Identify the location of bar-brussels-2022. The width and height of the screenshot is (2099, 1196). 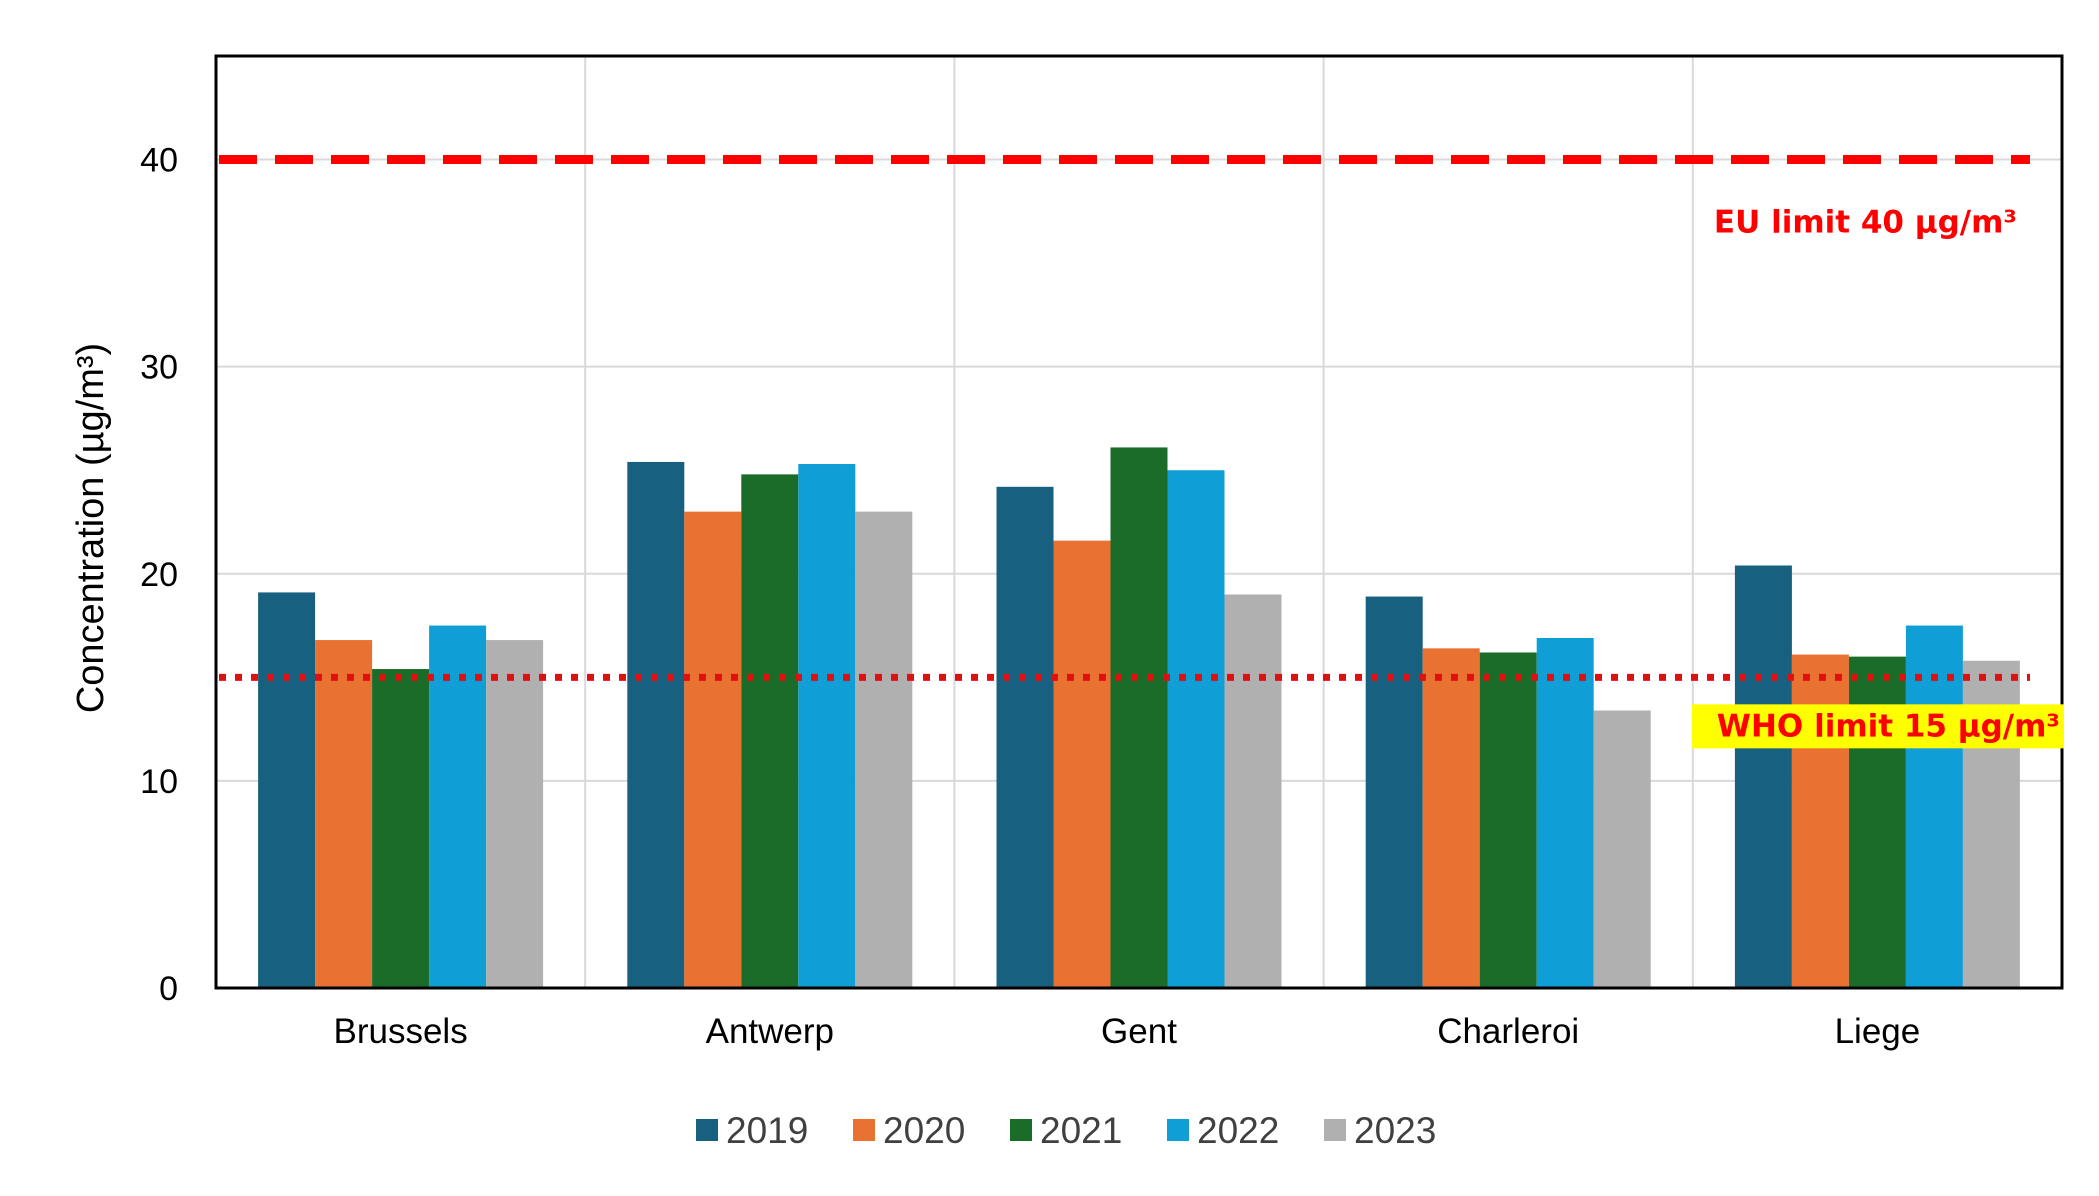
(458, 806).